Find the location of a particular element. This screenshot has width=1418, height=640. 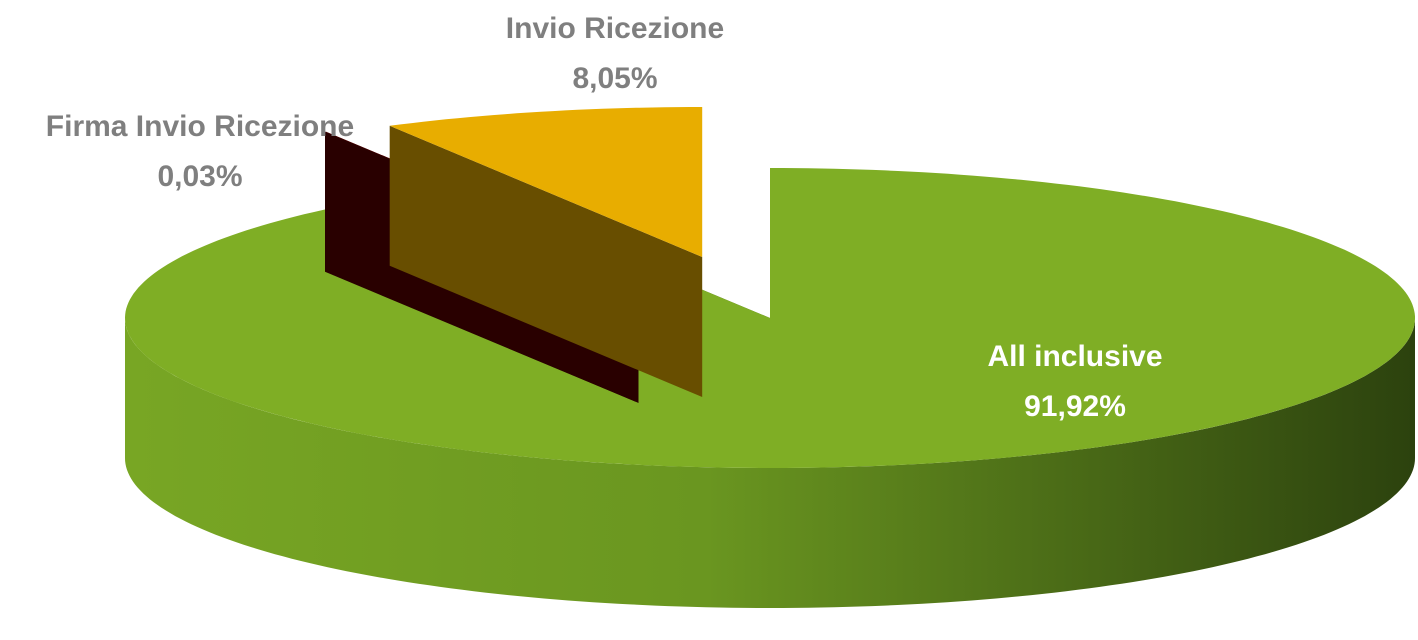

slice-value-label: 91,92% is located at coordinates (1075, 406).